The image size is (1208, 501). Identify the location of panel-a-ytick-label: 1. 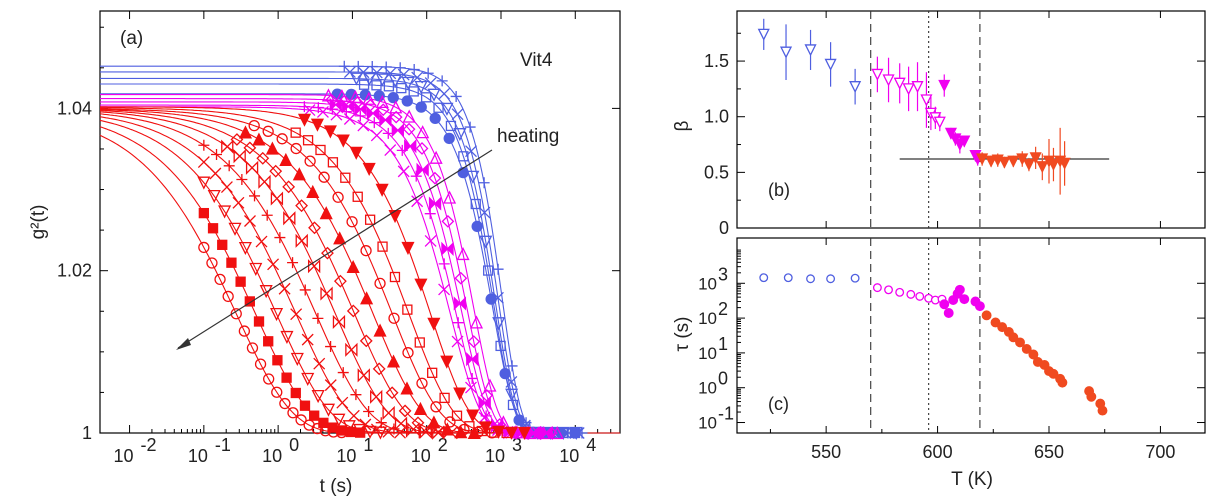
(87, 433).